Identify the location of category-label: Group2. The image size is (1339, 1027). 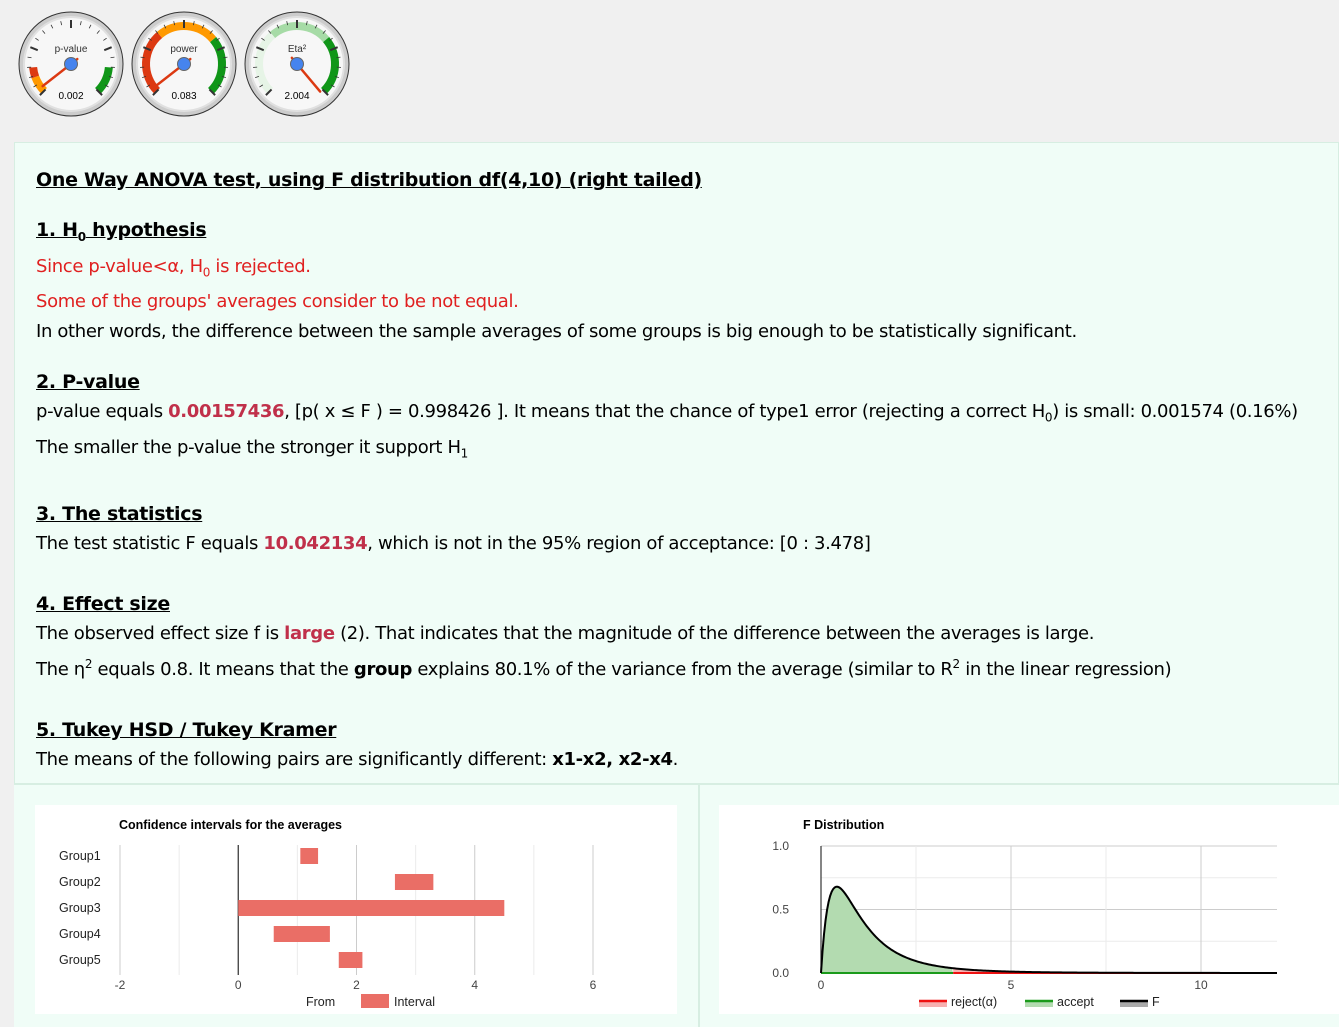
(80, 882).